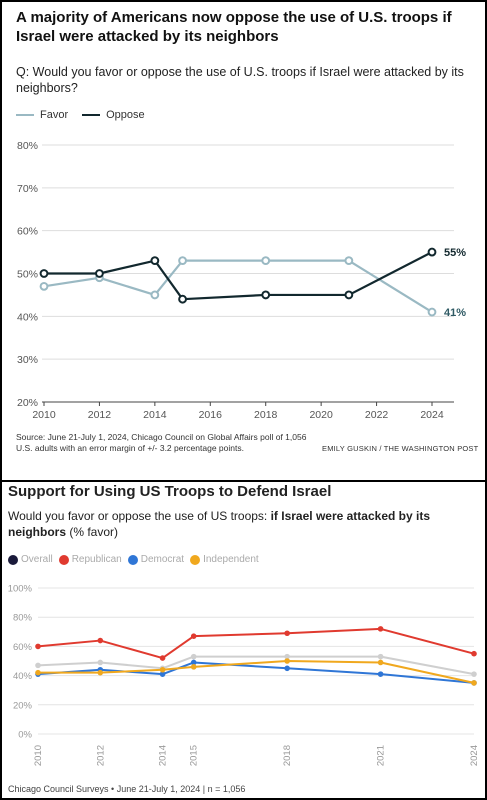 Image resolution: width=487 pixels, height=800 pixels. I want to click on legend-2: Overall Republican Democrat Independent, so click(136, 559).